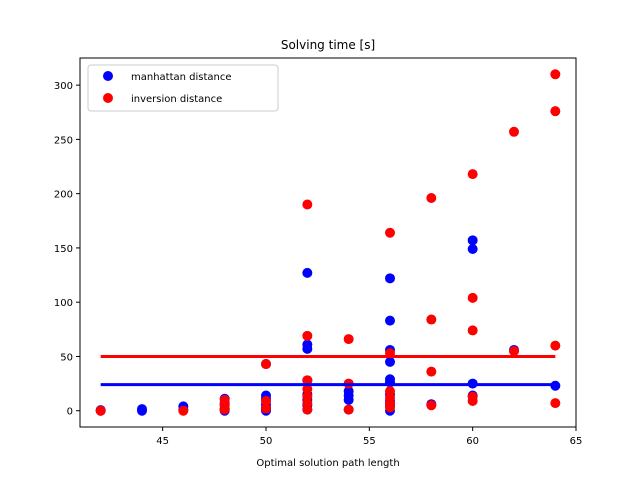 Image resolution: width=640 pixels, height=480 pixels. What do you see at coordinates (63, 86) in the screenshot?
I see `y-tick-label: 300` at bounding box center [63, 86].